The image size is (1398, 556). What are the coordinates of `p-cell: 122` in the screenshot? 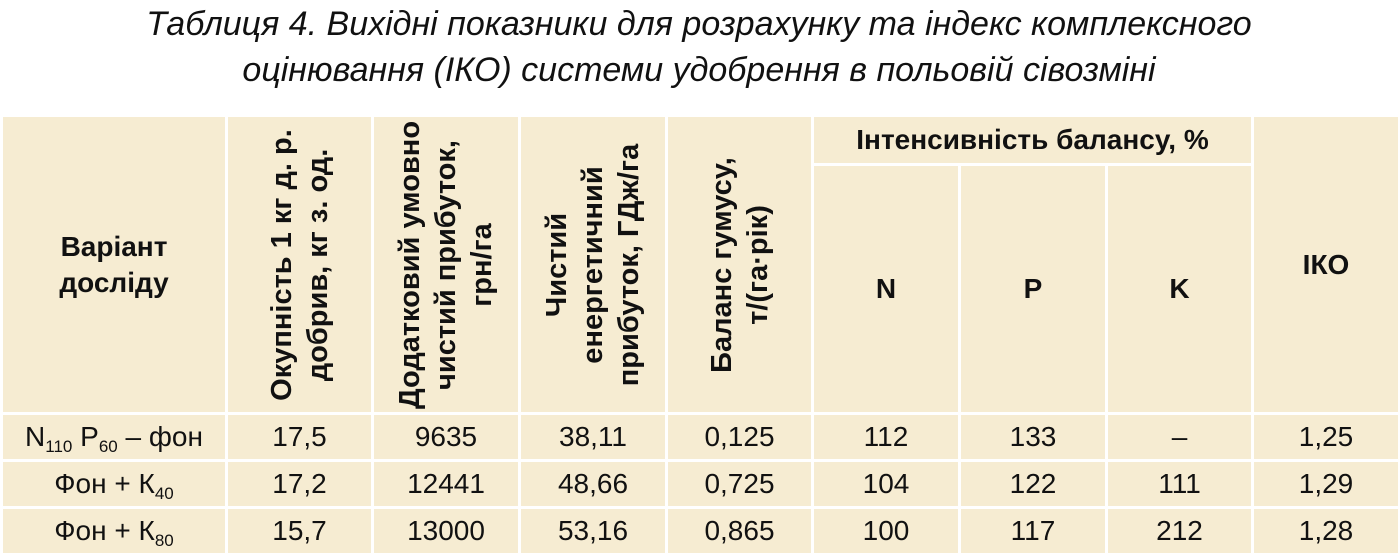 It's located at (1033, 484).